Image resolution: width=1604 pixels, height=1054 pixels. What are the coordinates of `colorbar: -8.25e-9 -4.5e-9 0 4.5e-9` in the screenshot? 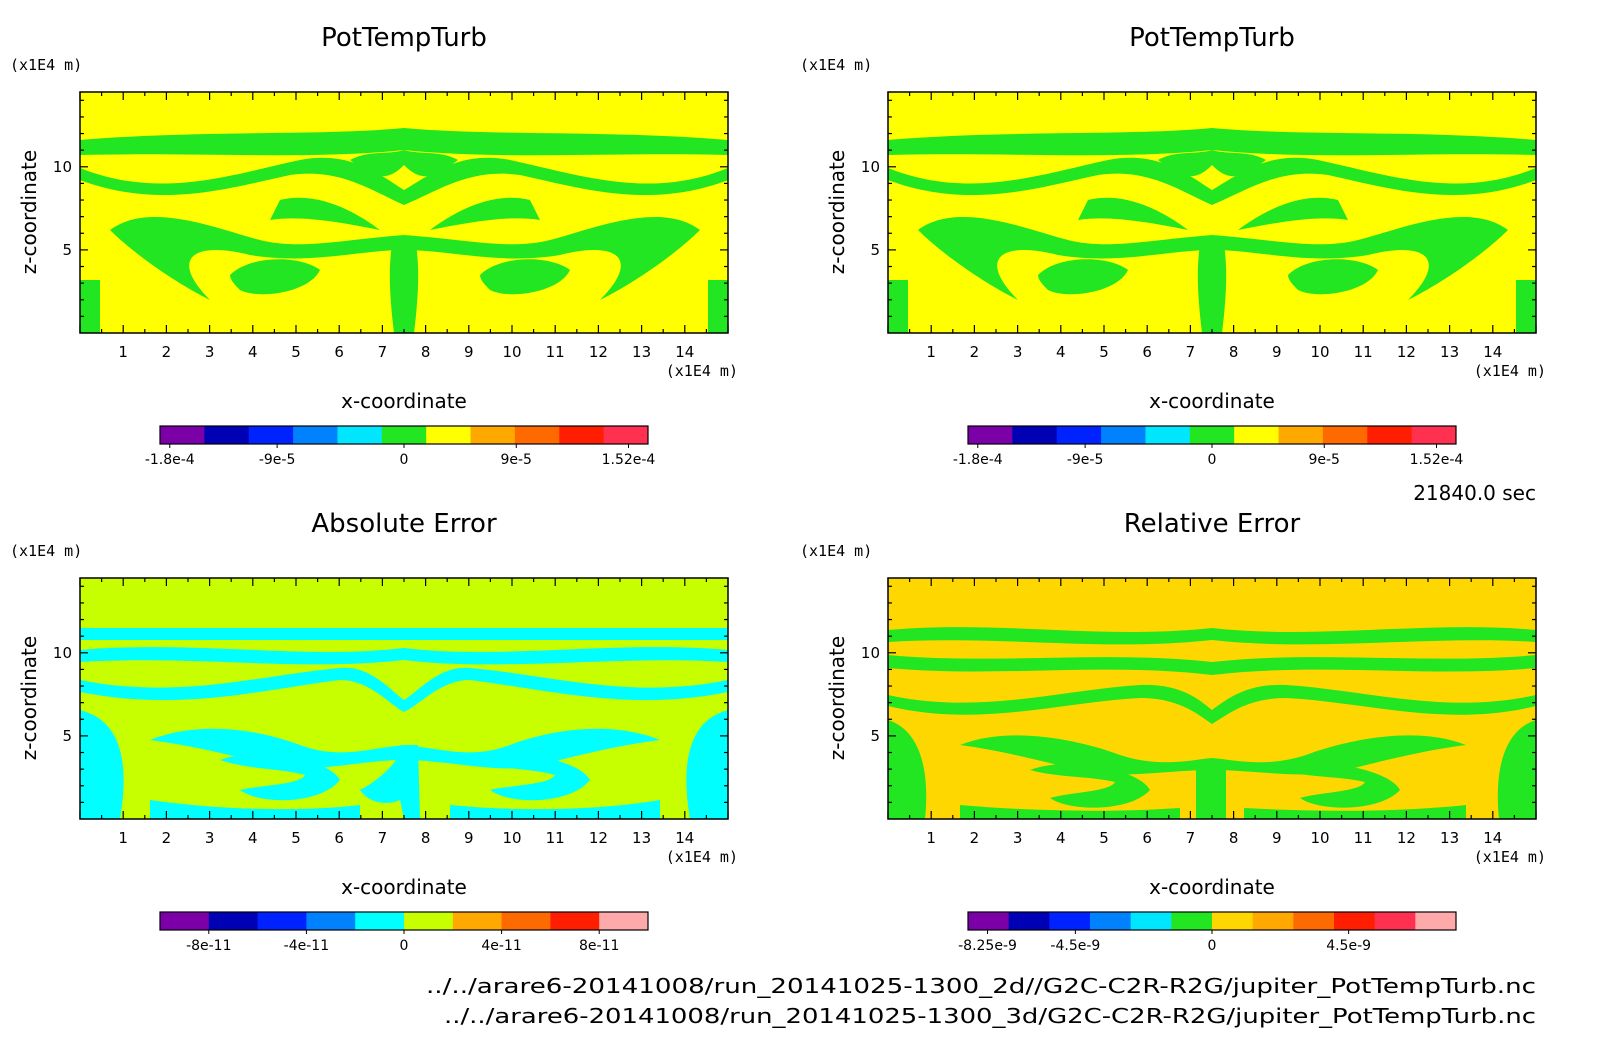 It's located at (1207, 932).